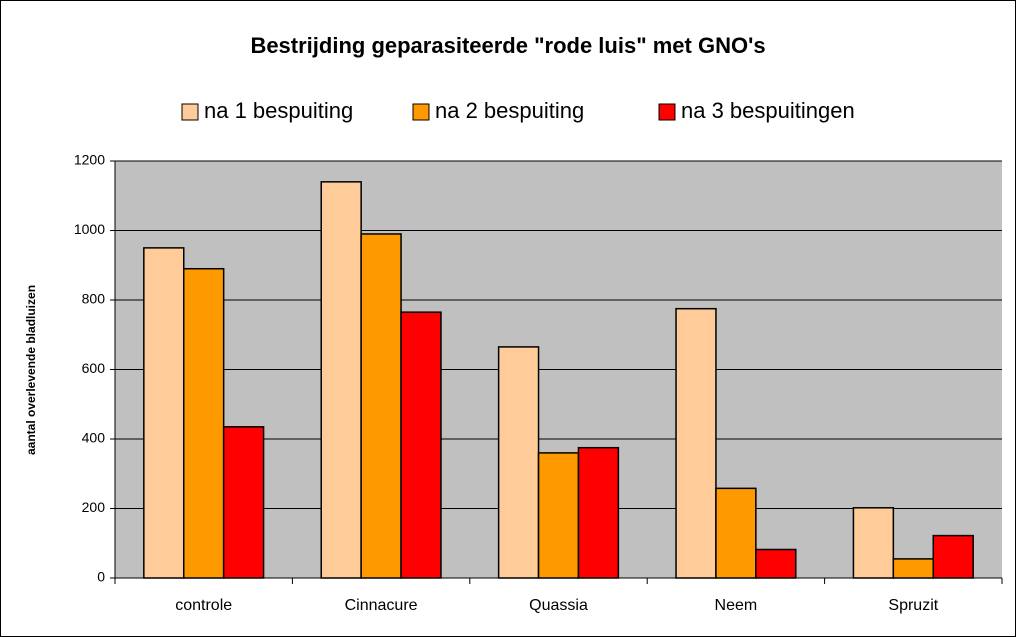  I want to click on y-tick-label: 200, so click(94, 507).